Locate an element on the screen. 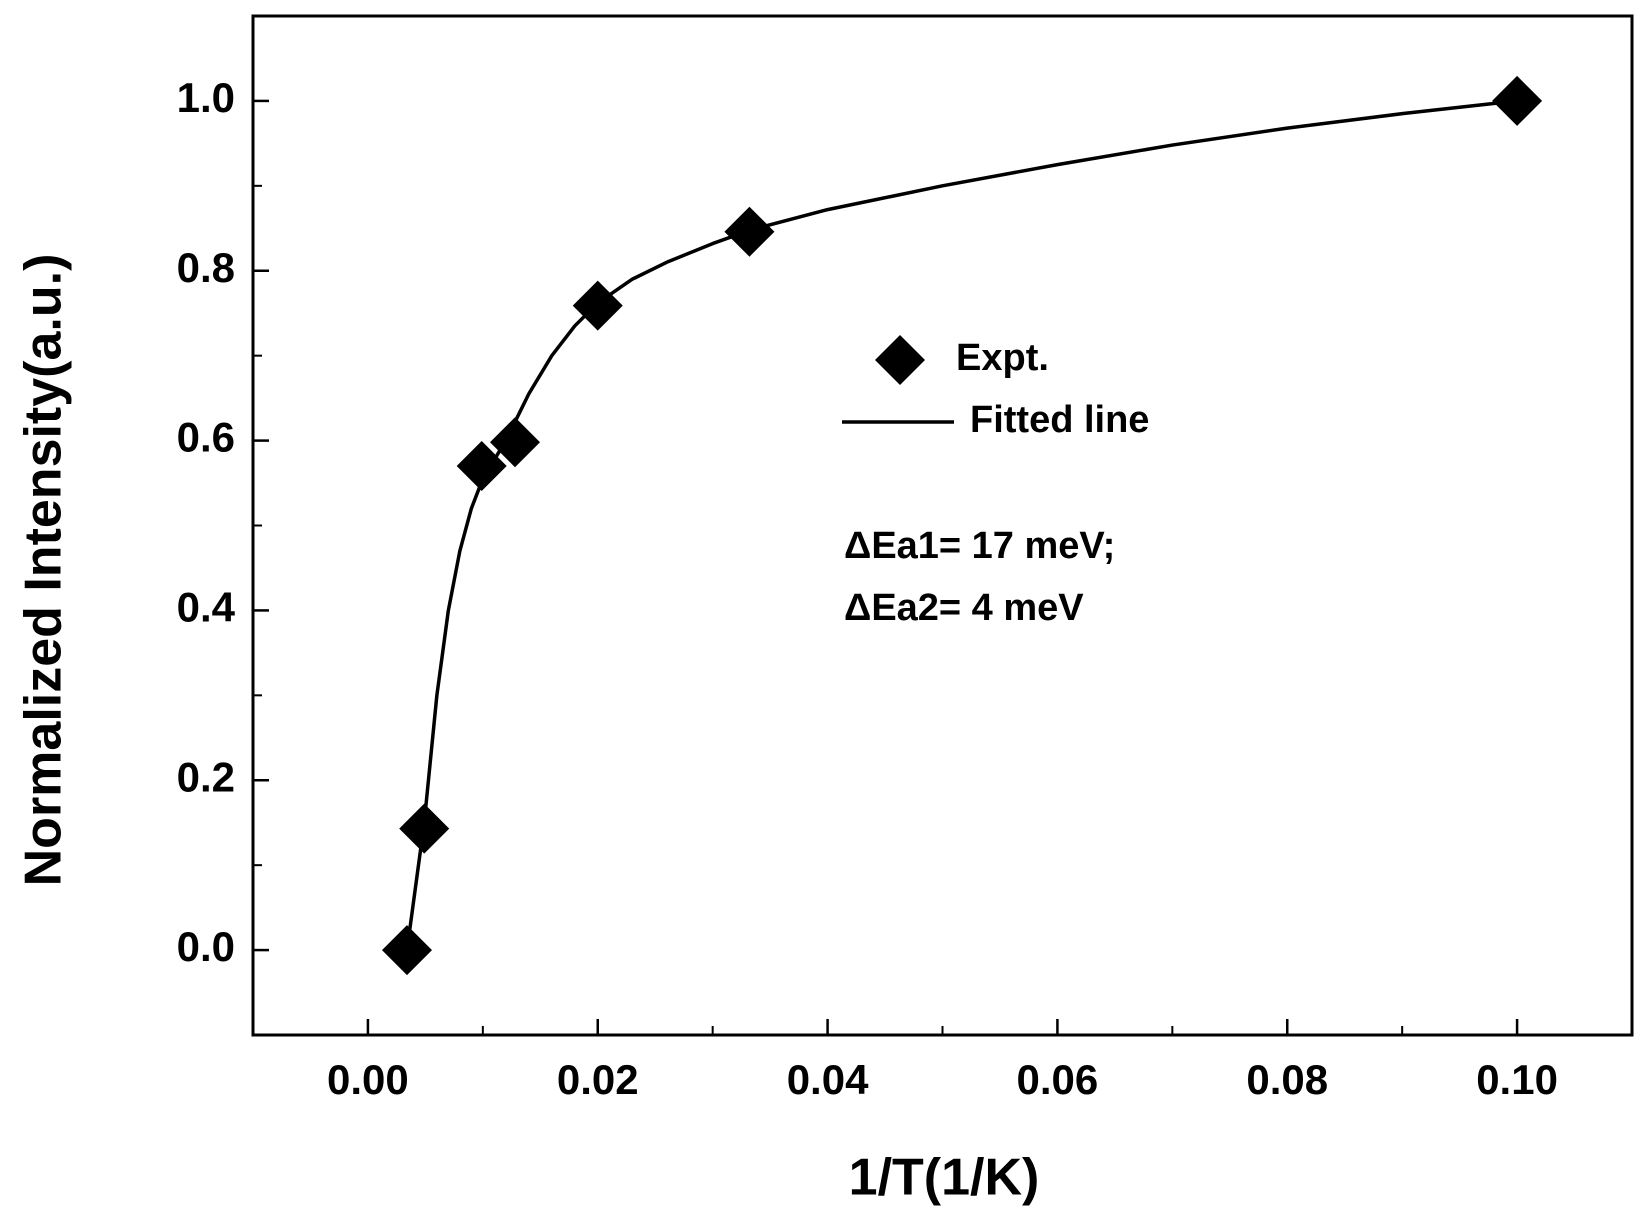  x-tick-label: 0.02 is located at coordinates (598, 1079).